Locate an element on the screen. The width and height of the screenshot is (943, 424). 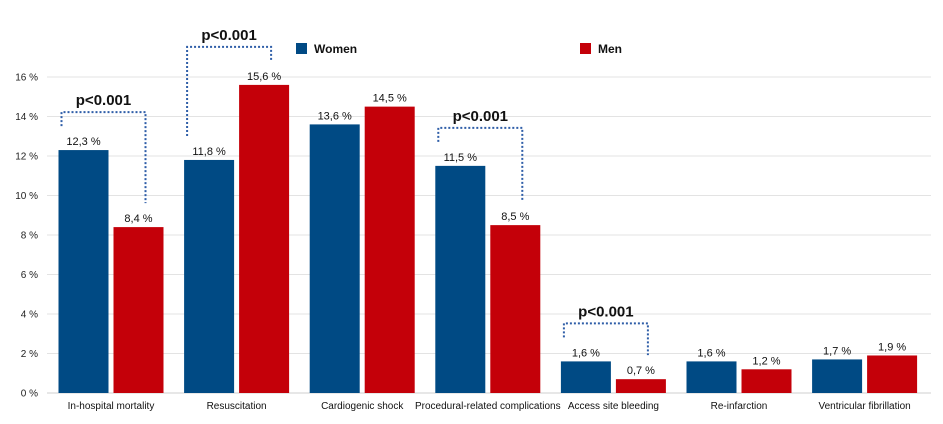
legend-swatch-women is located at coordinates (301, 48).